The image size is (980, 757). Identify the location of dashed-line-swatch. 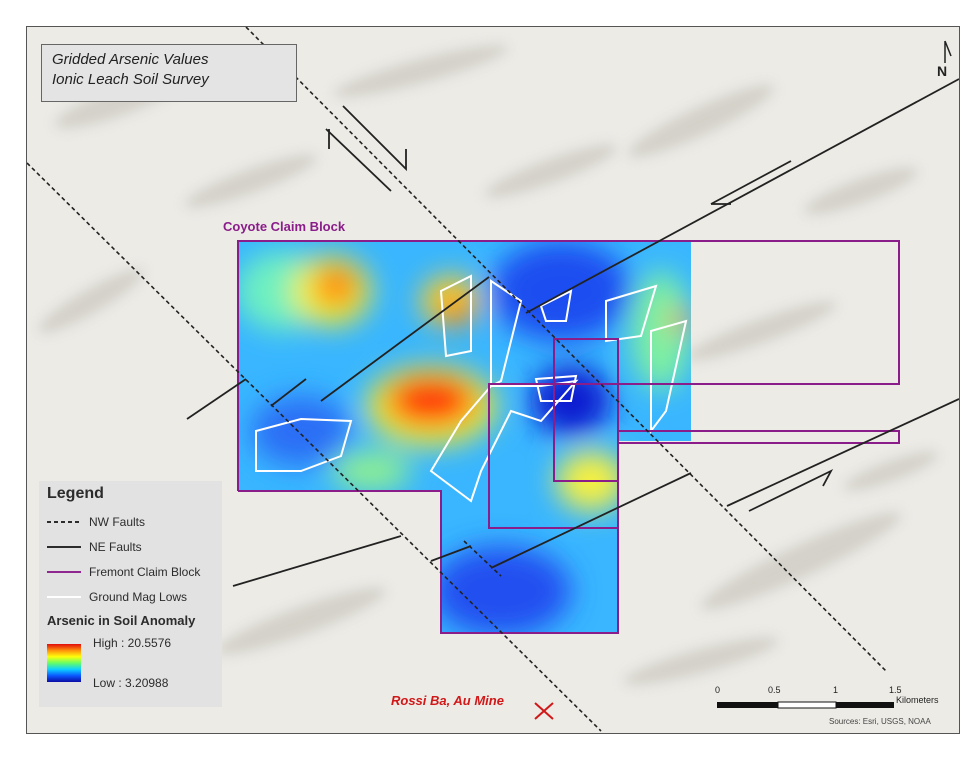
(64, 521).